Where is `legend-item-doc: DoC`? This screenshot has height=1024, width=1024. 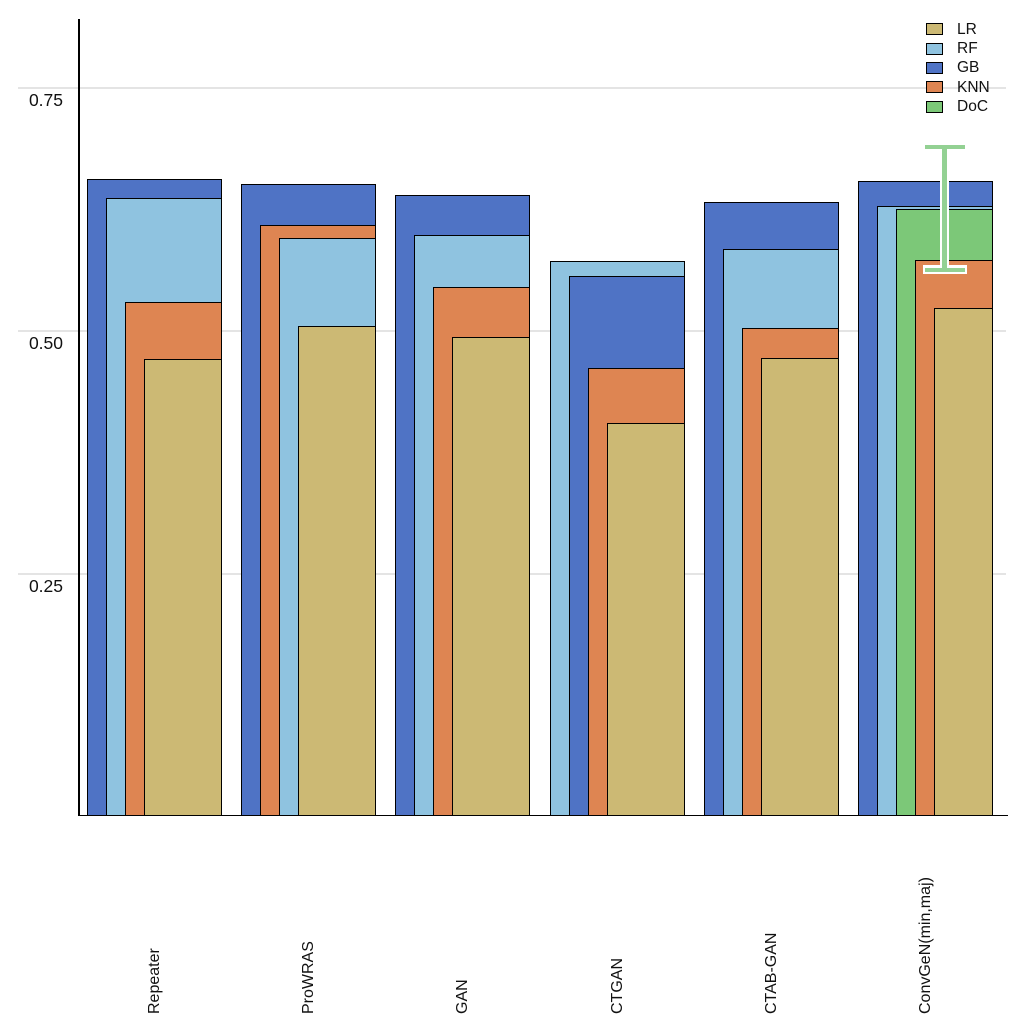
legend-item-doc: DoC is located at coordinates (958, 106).